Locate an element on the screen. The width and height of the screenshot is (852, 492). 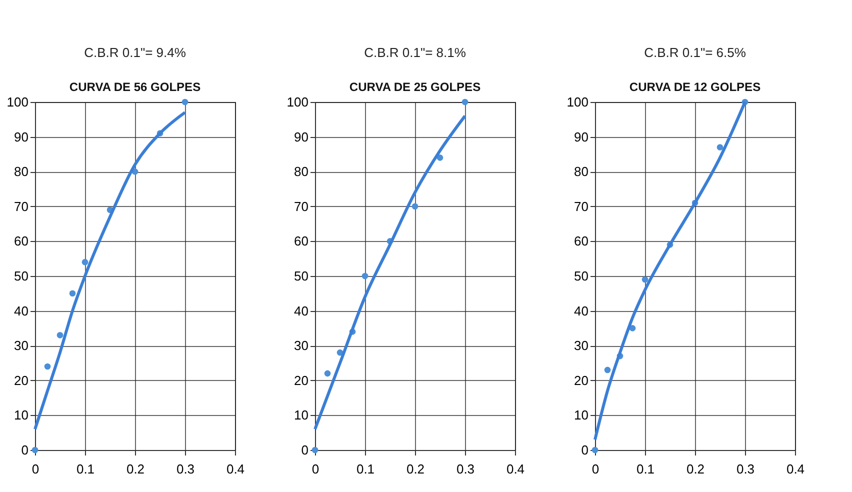
text: C.B.R 0.1"= 9.4% is located at coordinates (135, 52).